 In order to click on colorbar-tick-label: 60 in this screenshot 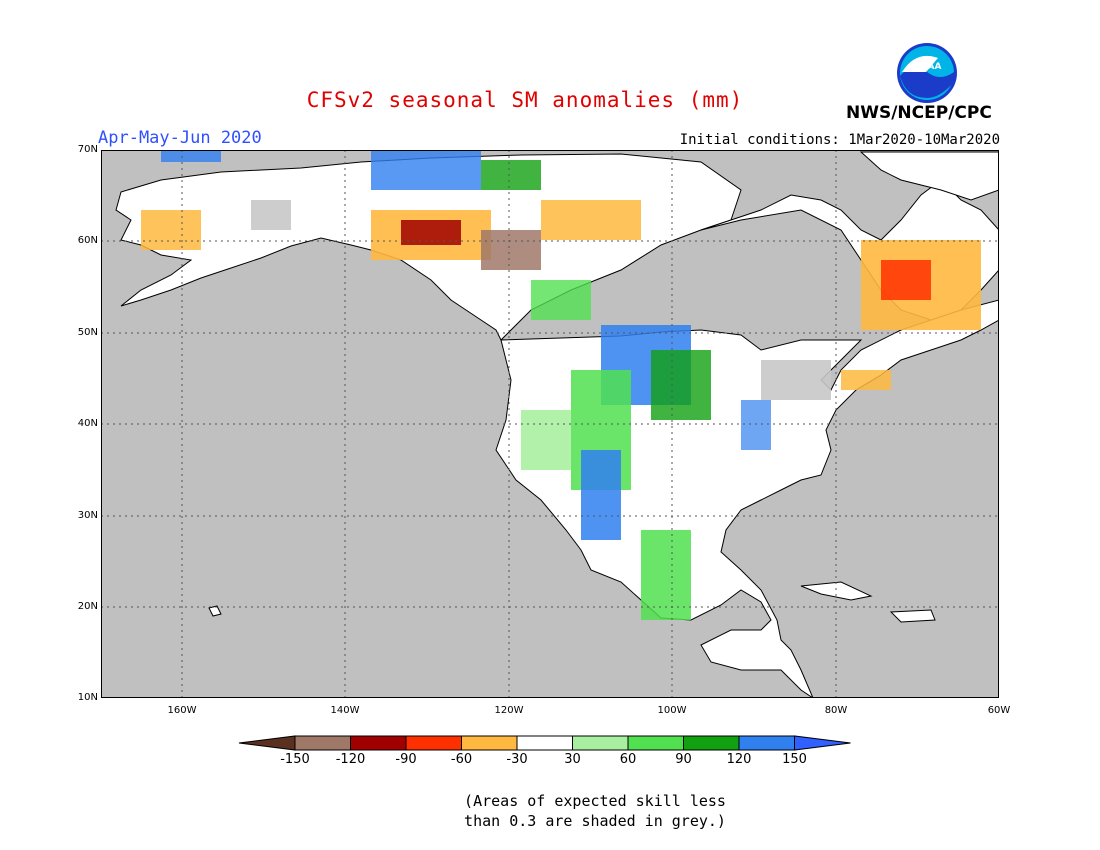, I will do `click(628, 759)`.